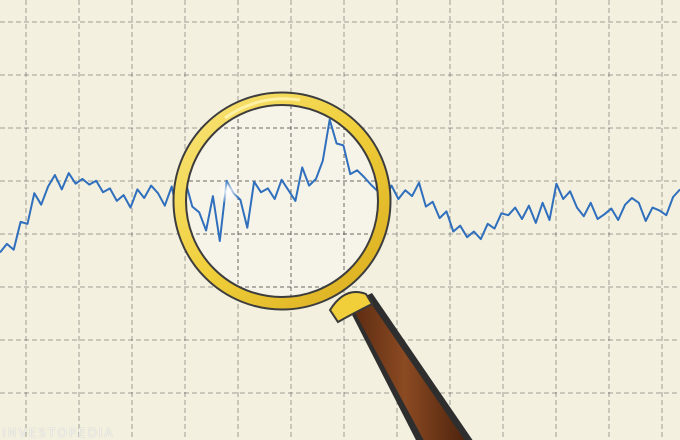 This screenshot has width=680, height=440. What do you see at coordinates (400, 365) in the screenshot?
I see `magnifier-handle` at bounding box center [400, 365].